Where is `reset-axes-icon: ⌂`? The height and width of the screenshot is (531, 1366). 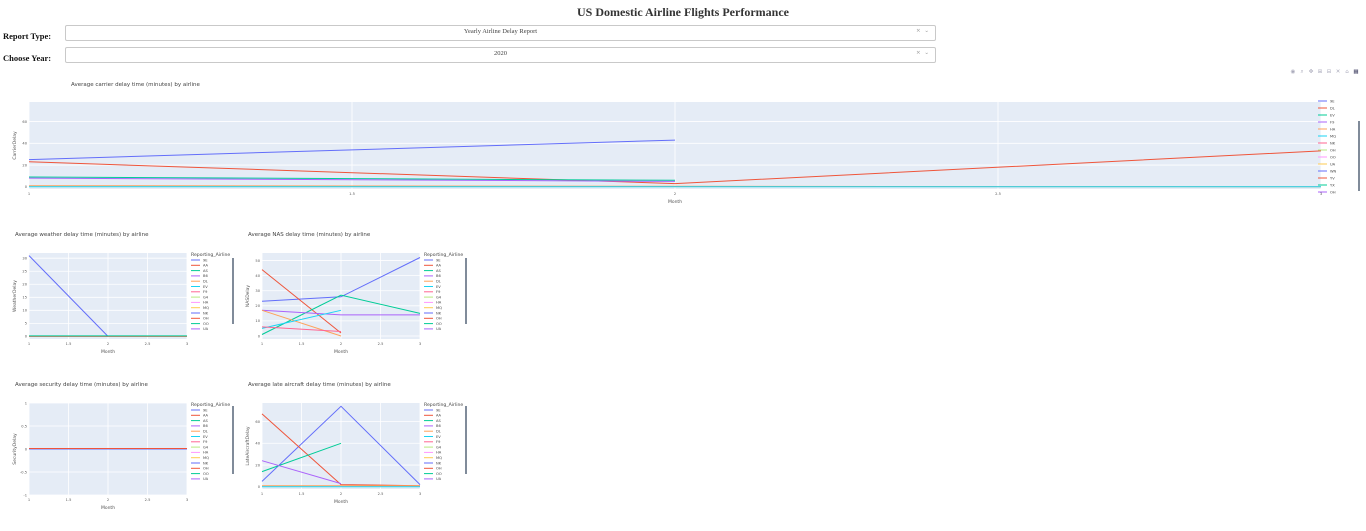
reset-axes-icon: ⌂ is located at coordinates (1347, 72).